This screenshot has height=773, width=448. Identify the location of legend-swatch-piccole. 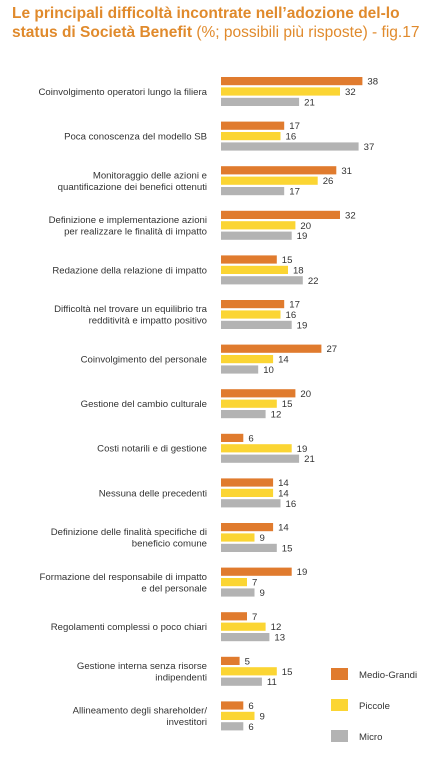
(339, 705).